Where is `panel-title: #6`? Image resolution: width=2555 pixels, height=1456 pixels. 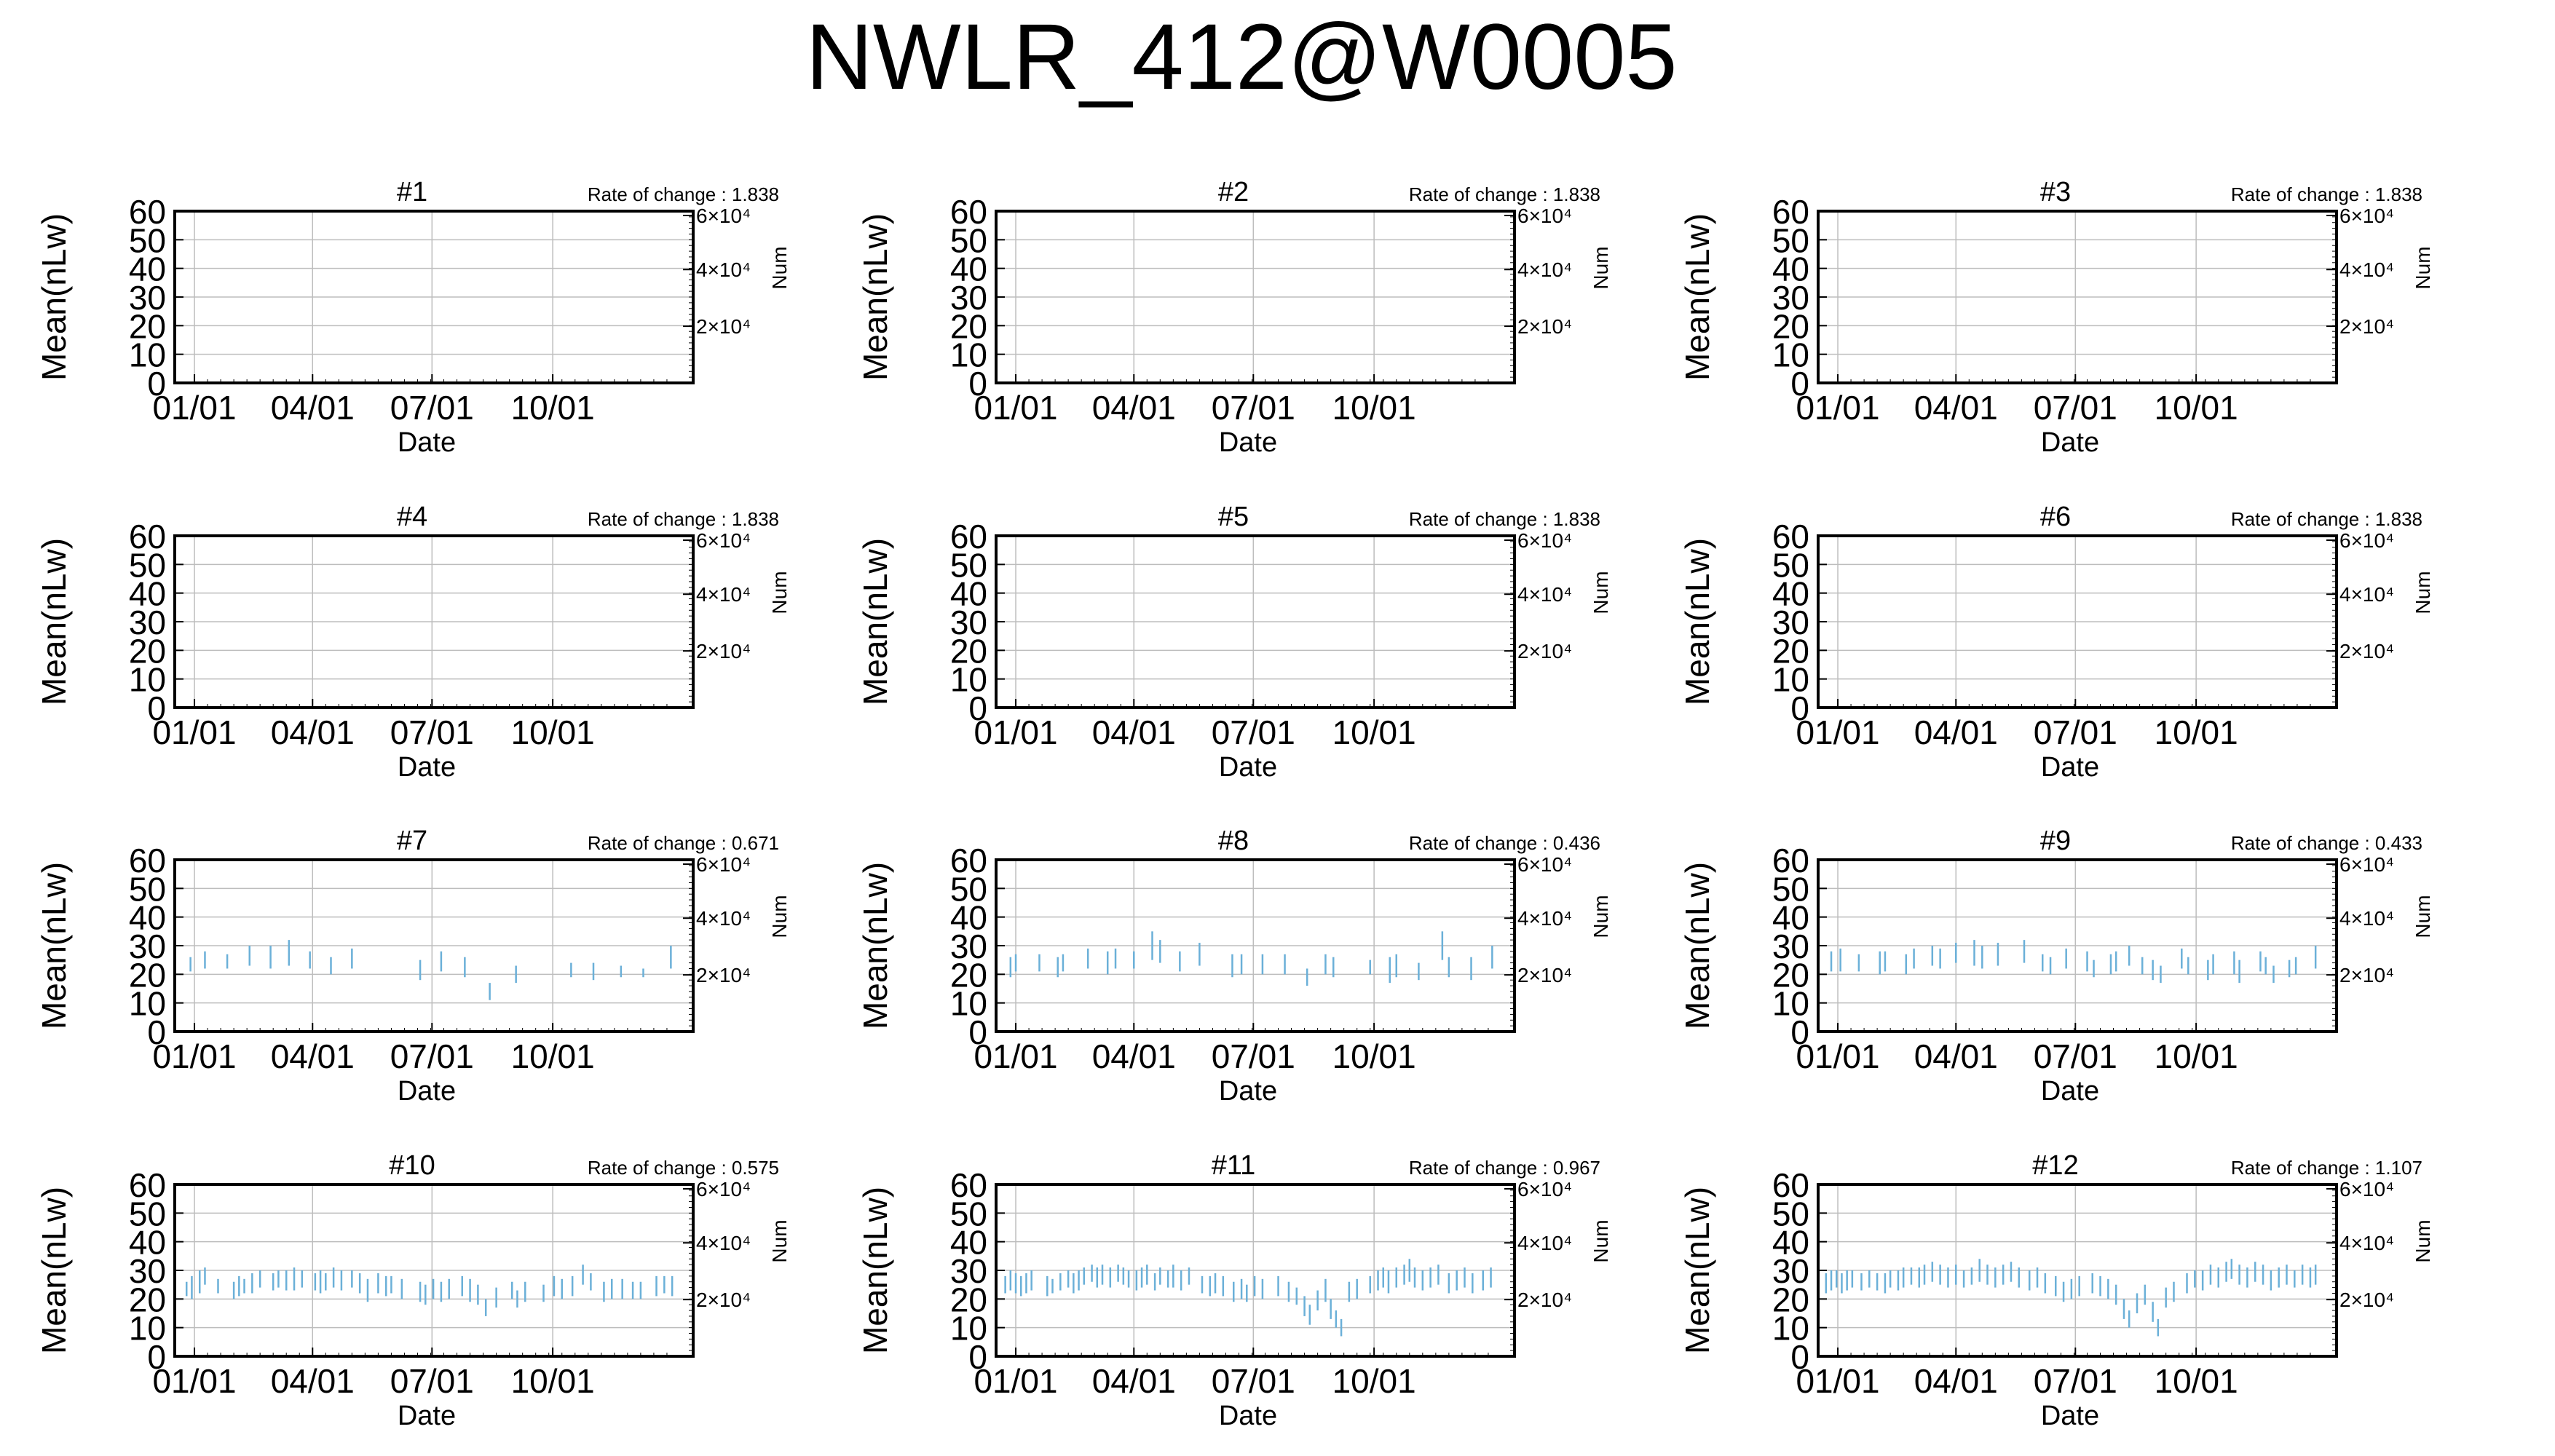 panel-title: #6 is located at coordinates (2055, 517).